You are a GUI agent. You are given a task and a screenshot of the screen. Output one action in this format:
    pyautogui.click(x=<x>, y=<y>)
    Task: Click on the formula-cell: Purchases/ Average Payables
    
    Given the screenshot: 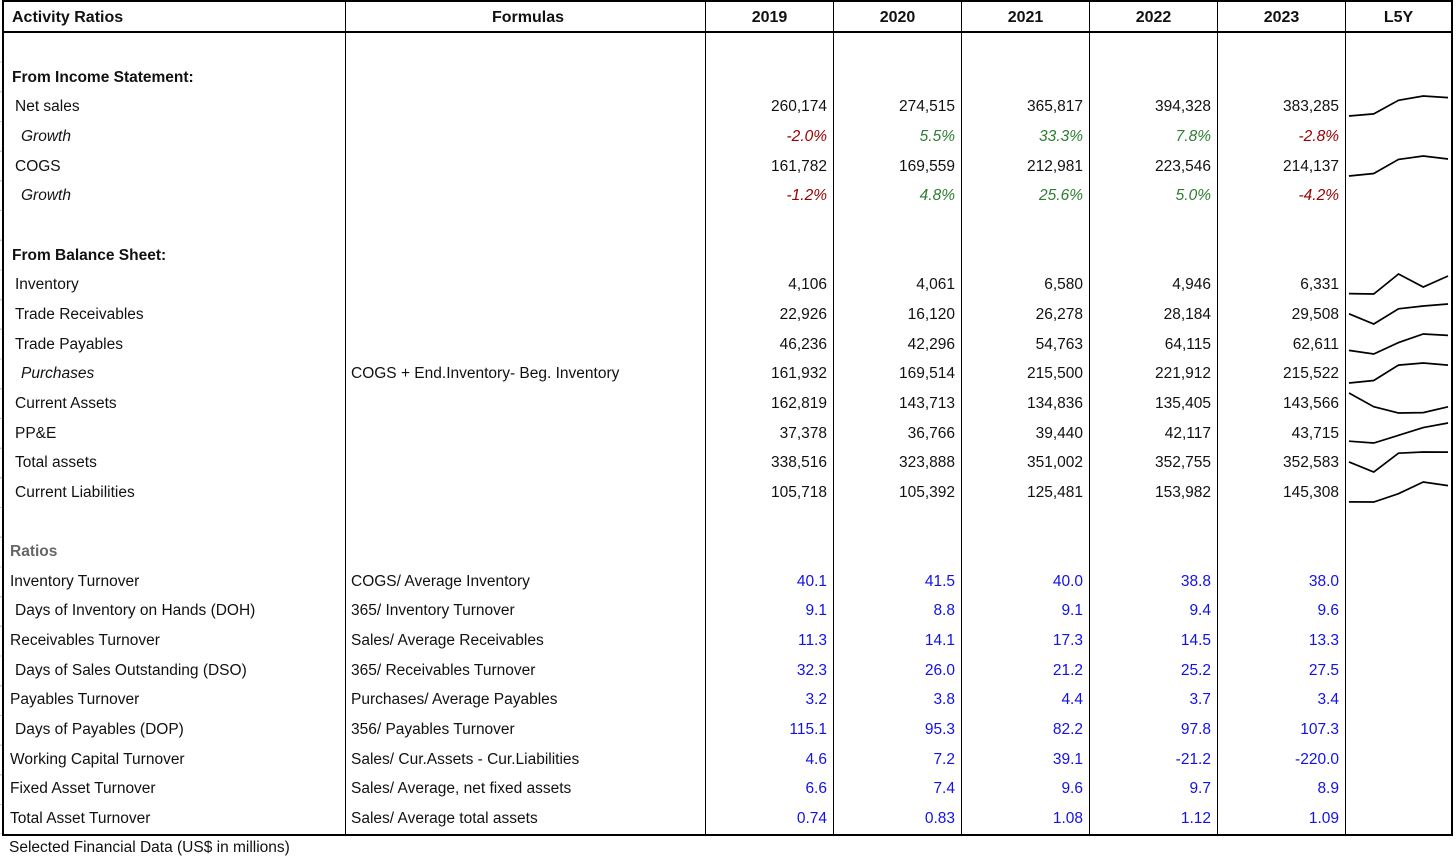 What is the action you would take?
    pyautogui.click(x=525, y=700)
    